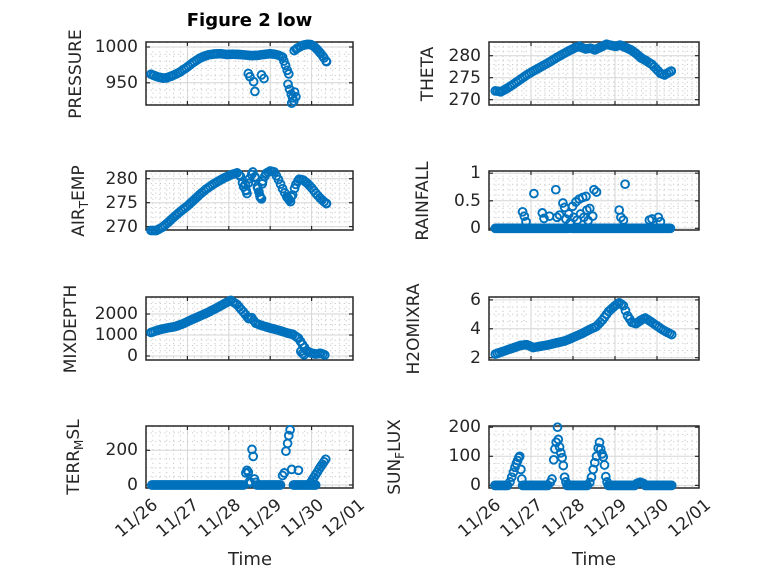 The width and height of the screenshot is (778, 583). Describe the element at coordinates (250, 559) in the screenshot. I see `x-axis-label-left: Time` at that location.